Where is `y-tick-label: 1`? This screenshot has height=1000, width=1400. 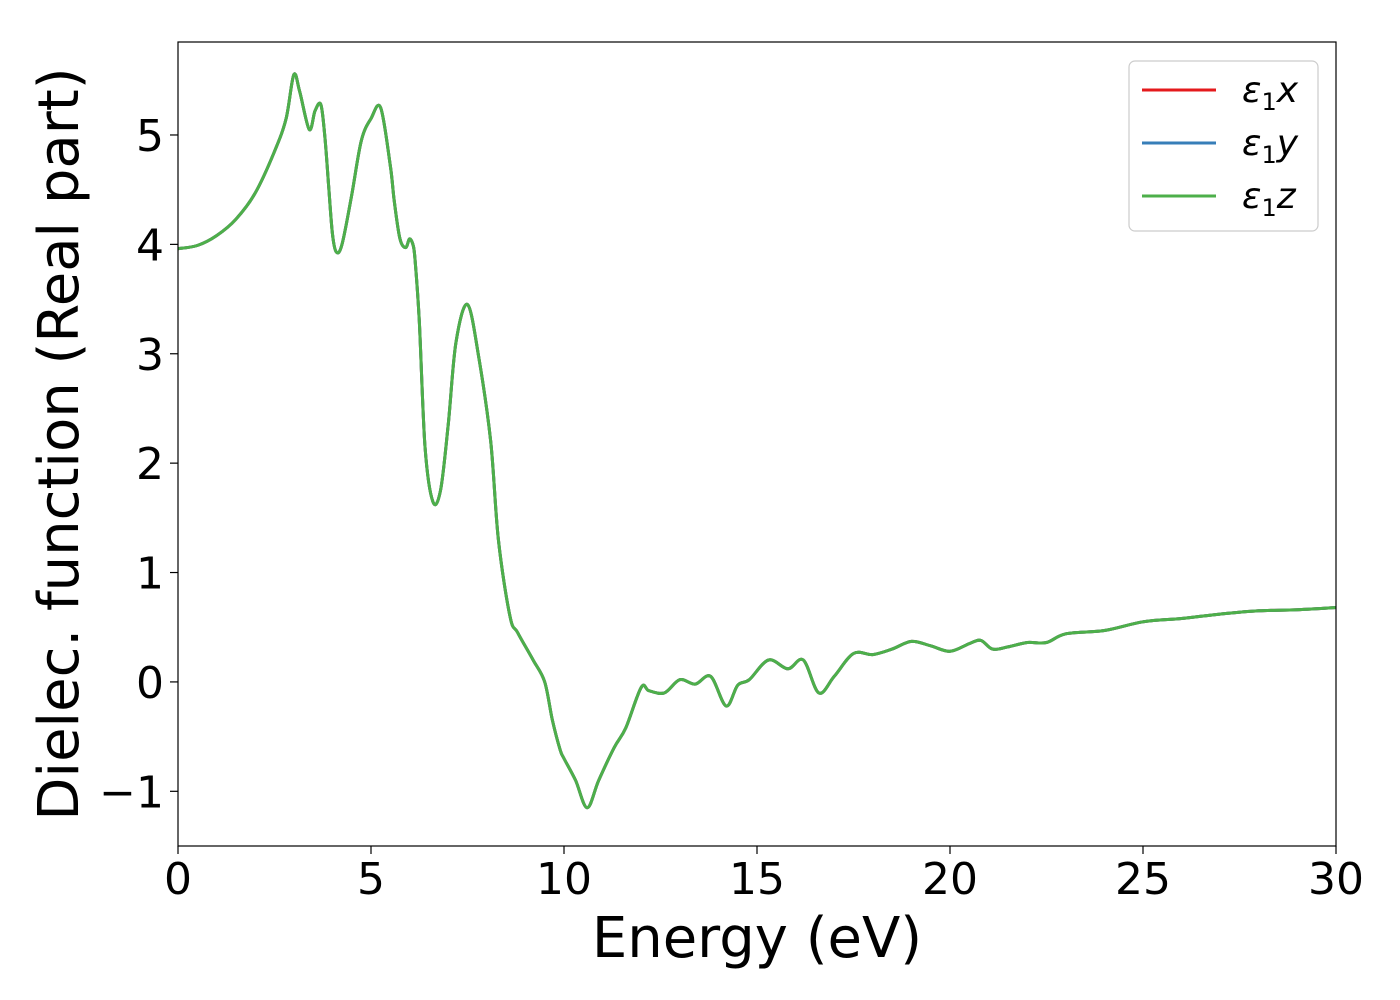
y-tick-label: 1 is located at coordinates (150, 574).